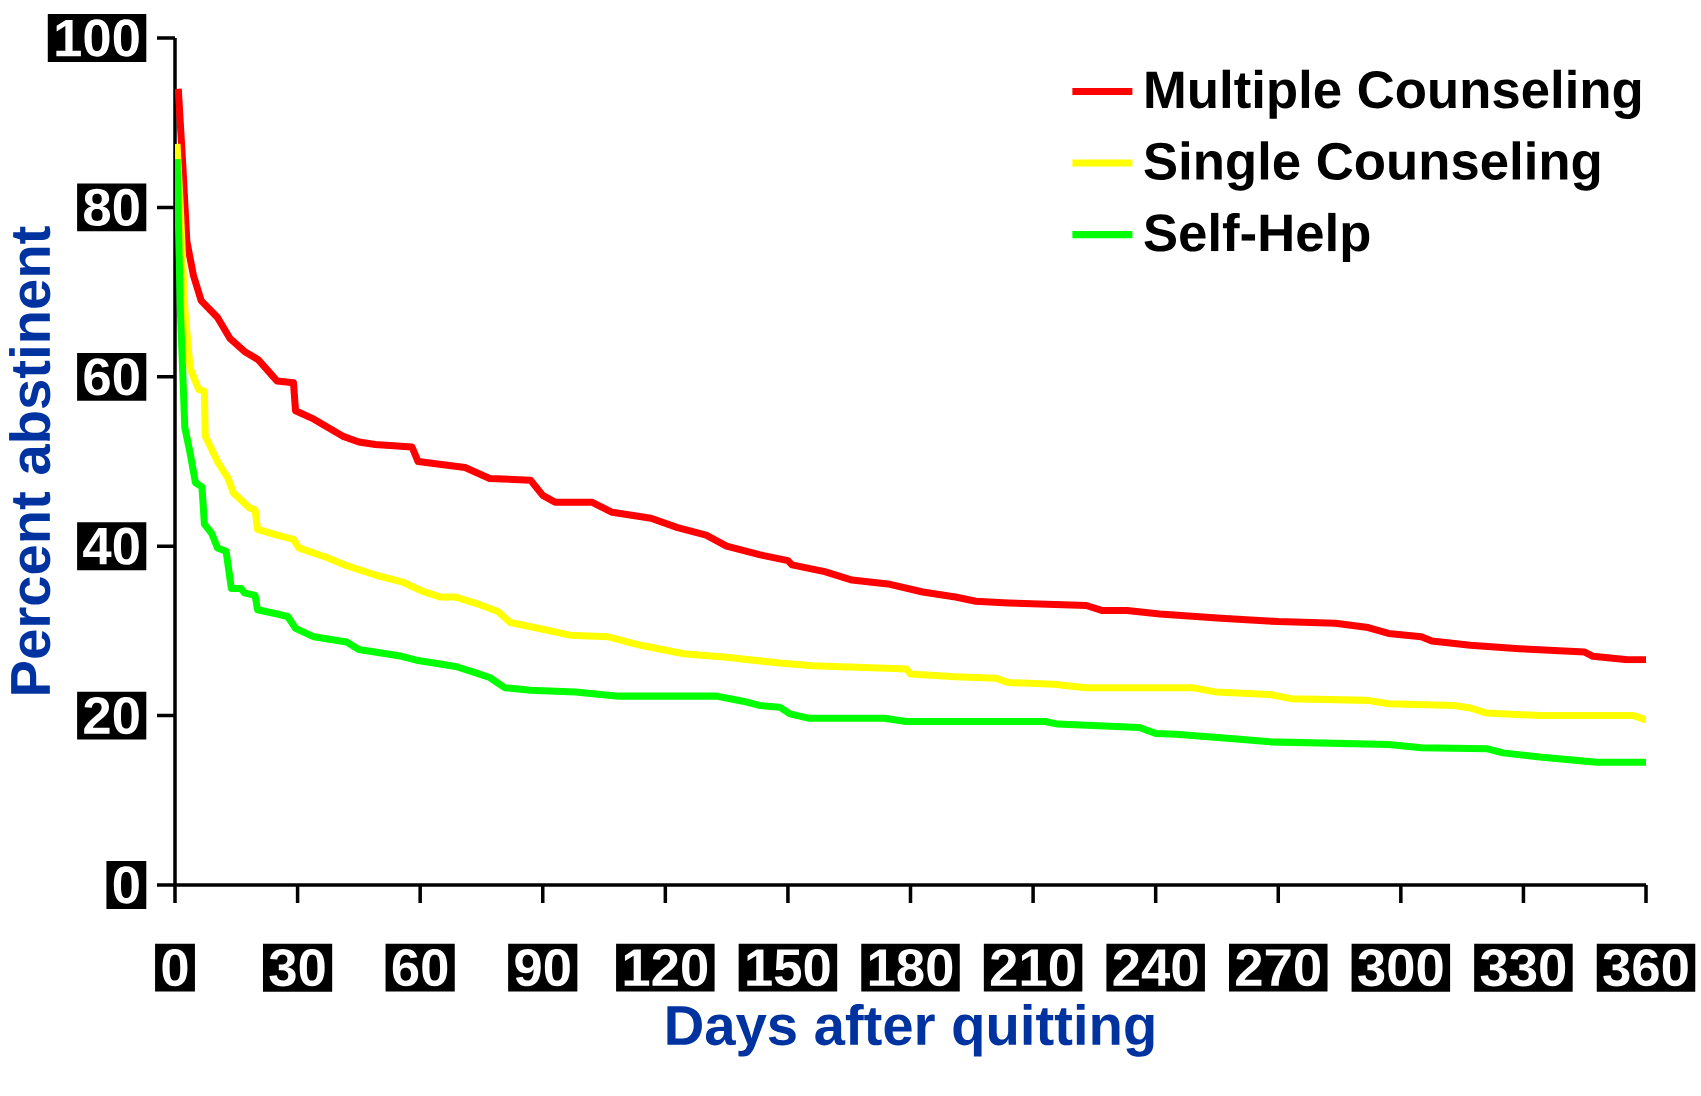 The height and width of the screenshot is (1096, 1701). I want to click on x-tick-label: 210, so click(1032, 967).